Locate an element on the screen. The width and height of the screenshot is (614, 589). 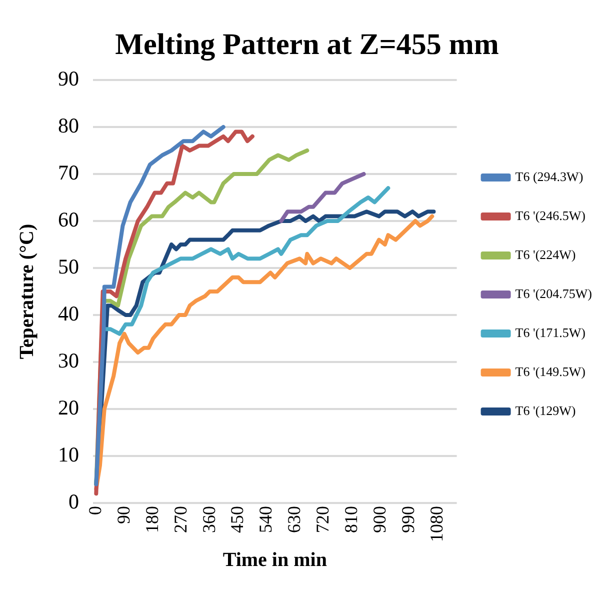
x-tick-label: 900 is located at coordinates (380, 519).